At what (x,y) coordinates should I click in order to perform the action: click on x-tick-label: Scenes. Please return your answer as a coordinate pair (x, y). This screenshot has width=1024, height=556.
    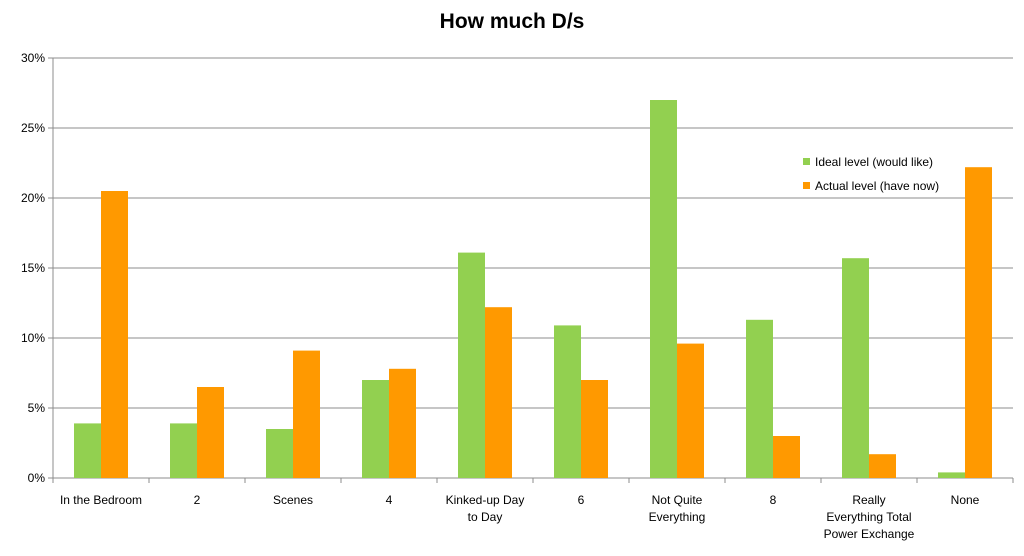
    Looking at the image, I should click on (293, 500).